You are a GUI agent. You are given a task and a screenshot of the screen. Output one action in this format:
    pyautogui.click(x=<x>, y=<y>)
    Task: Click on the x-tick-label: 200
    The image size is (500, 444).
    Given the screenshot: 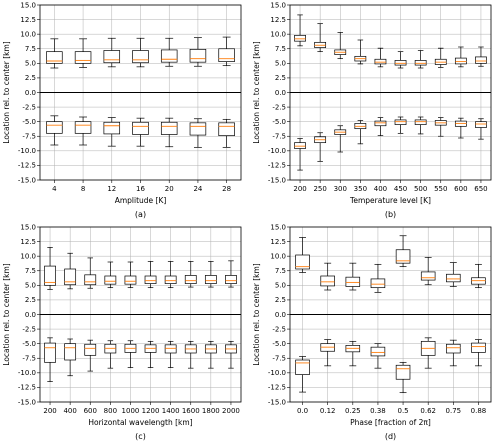 What is the action you would take?
    pyautogui.click(x=49, y=411)
    